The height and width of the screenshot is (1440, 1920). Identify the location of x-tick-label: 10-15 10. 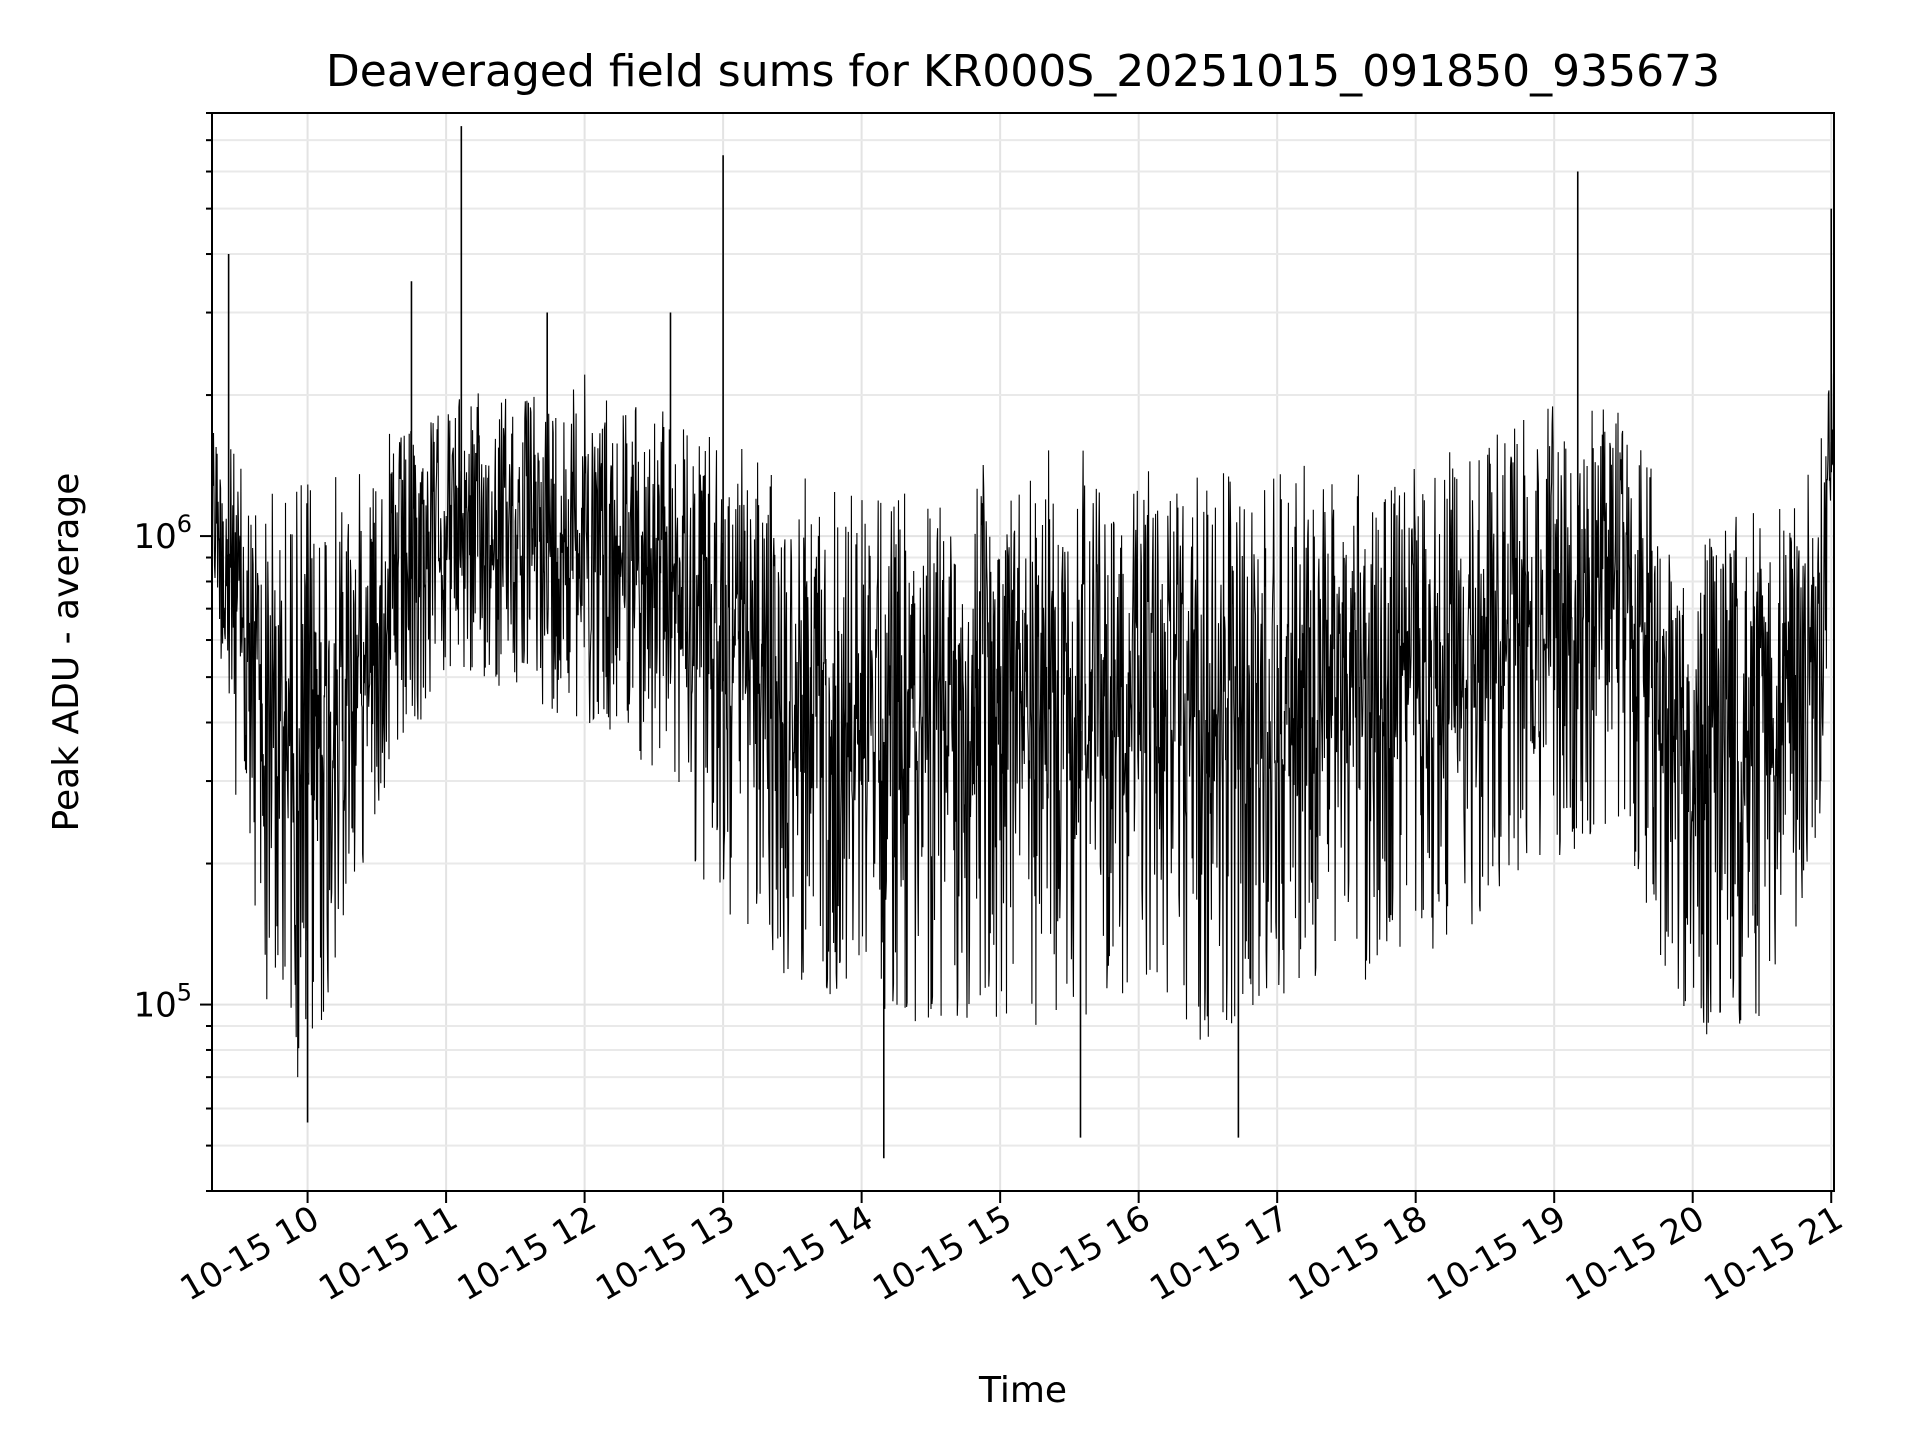
(250, 1253).